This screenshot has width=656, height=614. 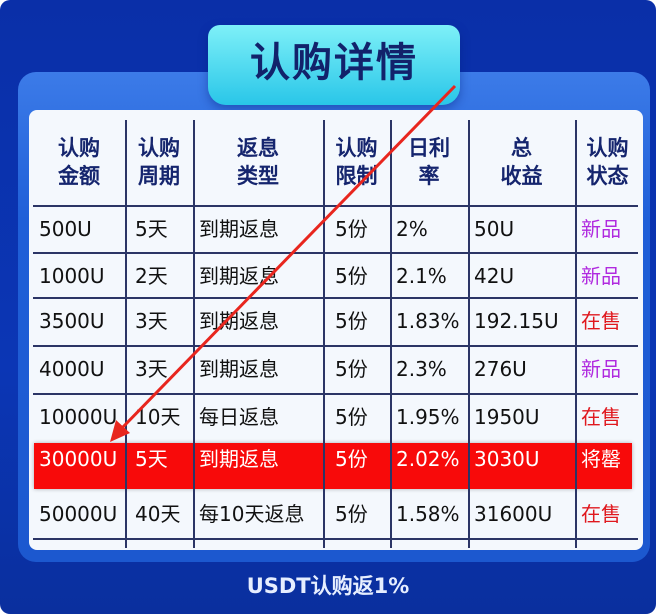 What do you see at coordinates (72, 321) in the screenshot?
I see `cell-amount: 3500U` at bounding box center [72, 321].